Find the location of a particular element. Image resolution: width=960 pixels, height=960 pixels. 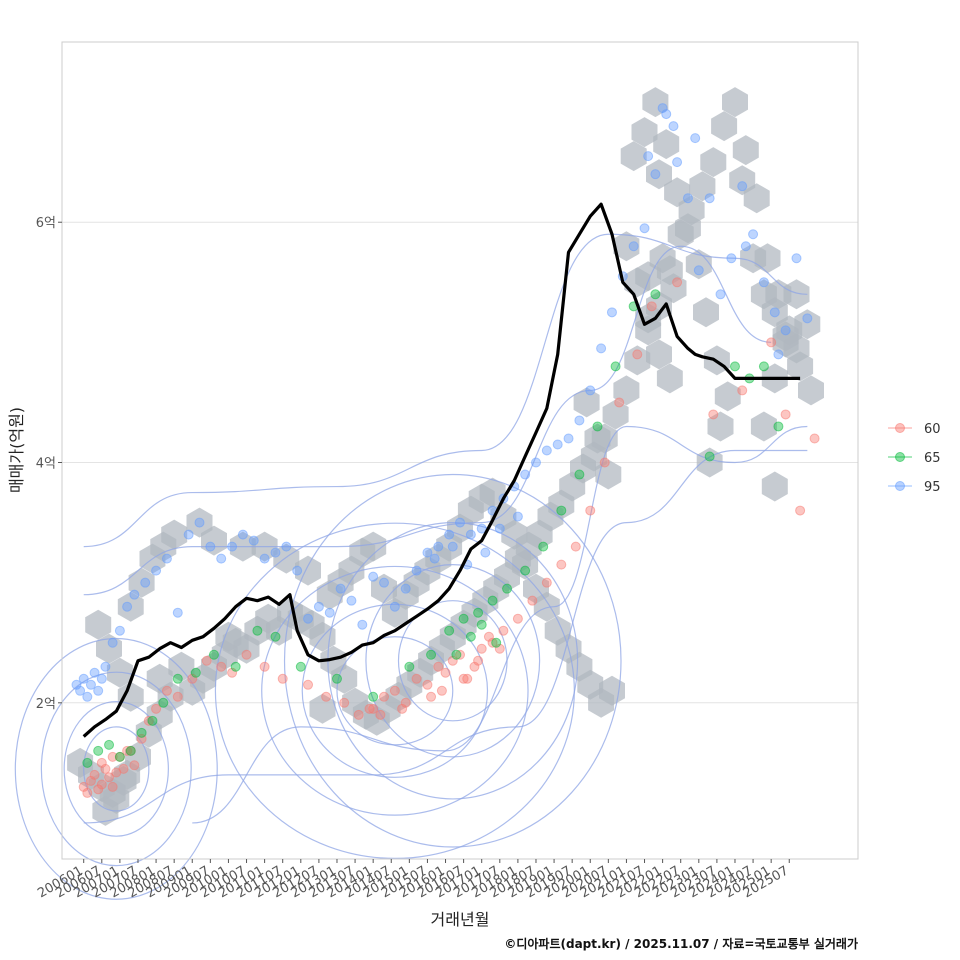

legend: 60 65 95 is located at coordinates (914, 458).